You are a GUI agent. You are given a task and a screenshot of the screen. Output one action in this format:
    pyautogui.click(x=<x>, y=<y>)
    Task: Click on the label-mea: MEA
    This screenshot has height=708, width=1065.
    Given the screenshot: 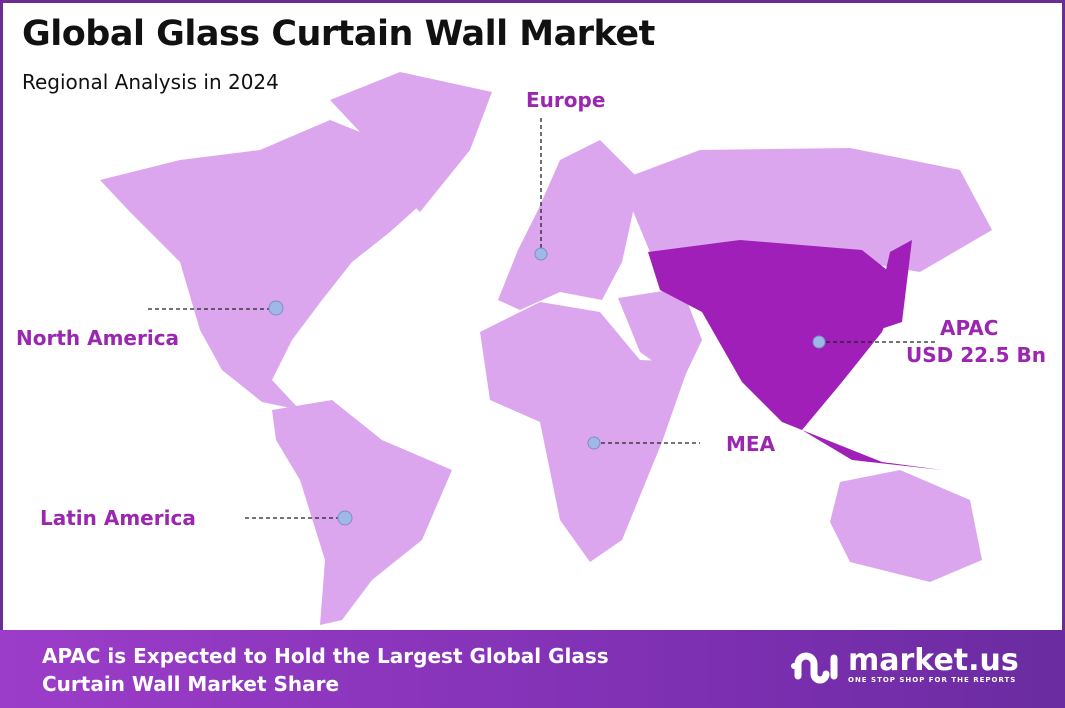 What is the action you would take?
    pyautogui.click(x=751, y=444)
    